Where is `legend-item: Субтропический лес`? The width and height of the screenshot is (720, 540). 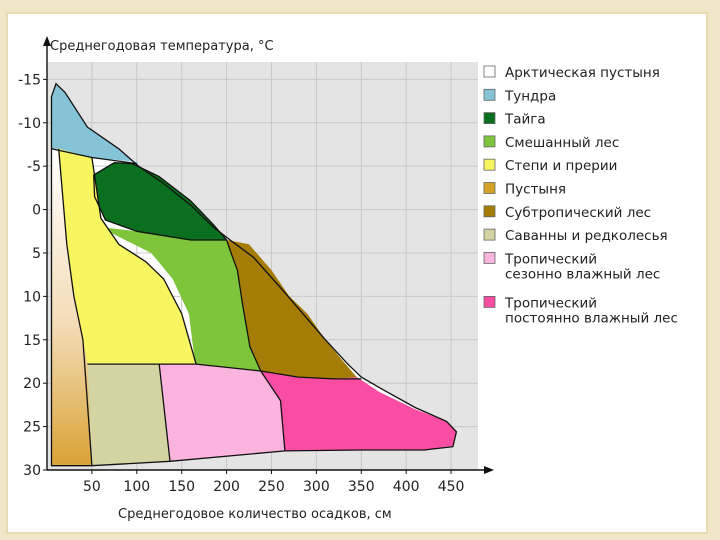 legend-item: Субтропический лес is located at coordinates (567, 213).